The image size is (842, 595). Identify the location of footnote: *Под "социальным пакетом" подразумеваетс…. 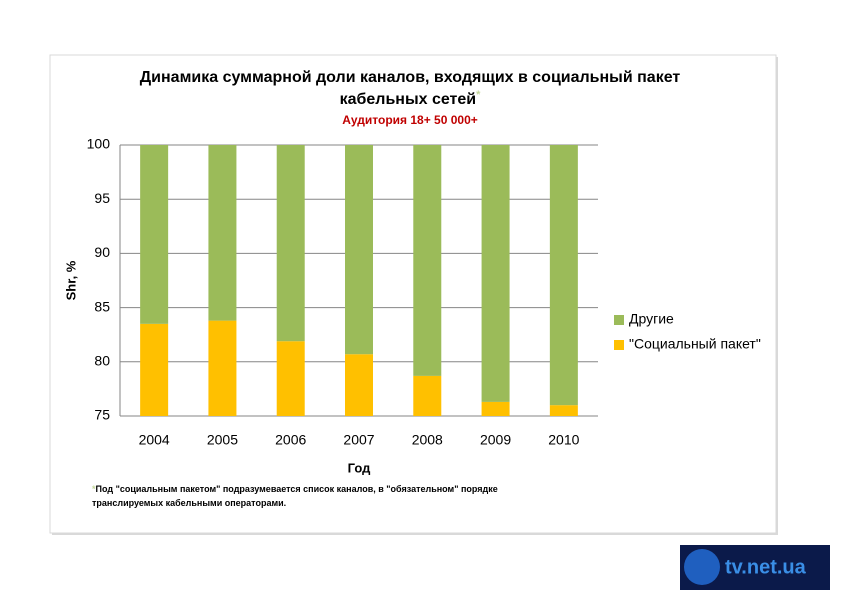
(295, 489).